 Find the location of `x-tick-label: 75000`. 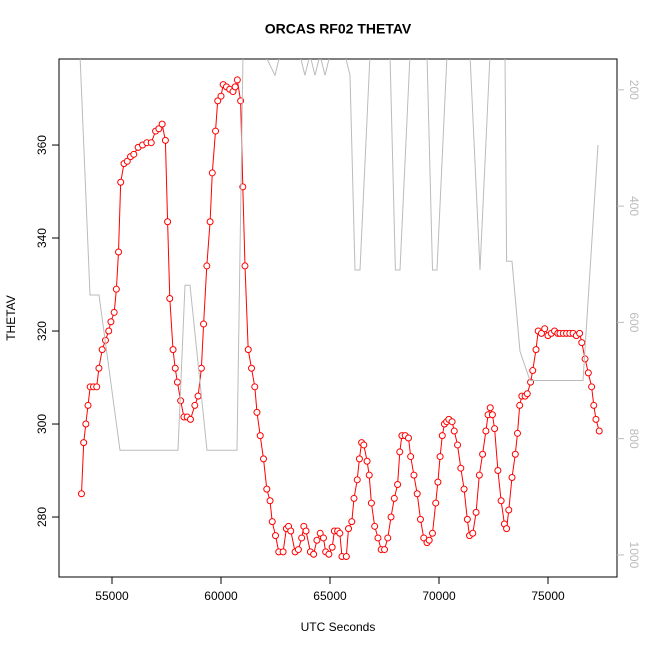

x-tick-label: 75000 is located at coordinates (548, 596).